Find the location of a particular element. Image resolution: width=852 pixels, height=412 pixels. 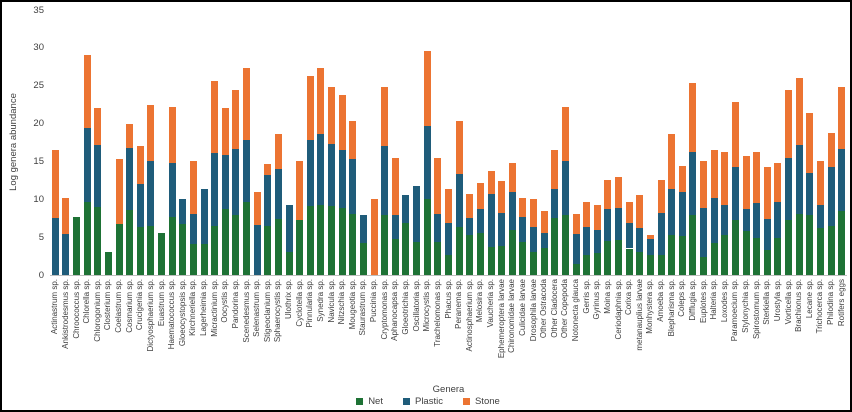

x-tick-label: Stylonychia sp. is located at coordinates (746, 306).